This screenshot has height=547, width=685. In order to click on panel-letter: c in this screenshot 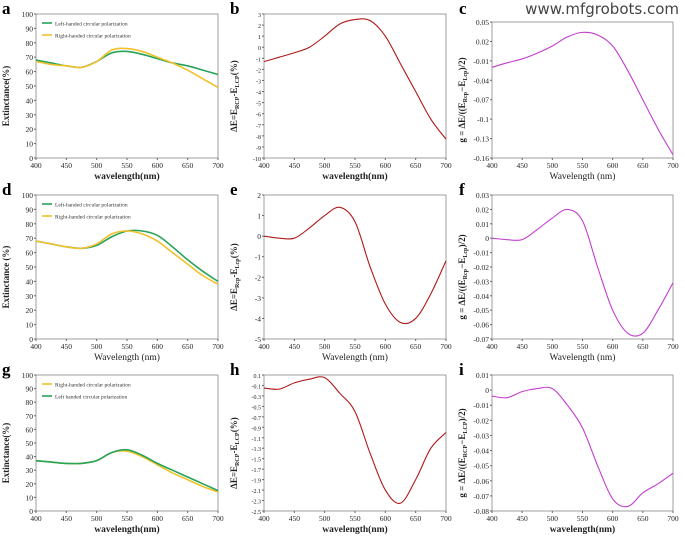, I will do `click(463, 9)`.